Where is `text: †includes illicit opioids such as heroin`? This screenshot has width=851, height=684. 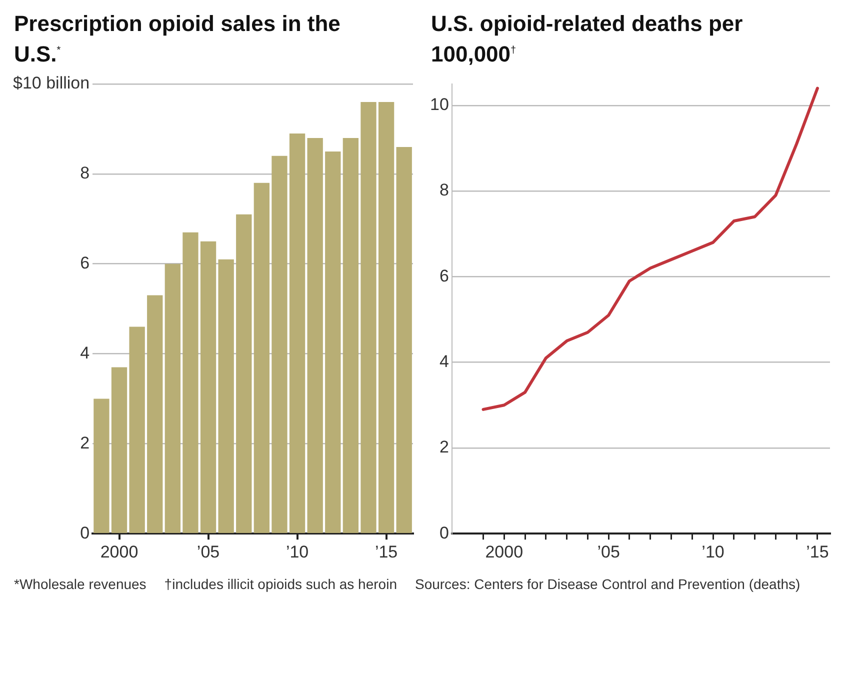
text: †includes illicit opioids such as heroin is located at coordinates (280, 584).